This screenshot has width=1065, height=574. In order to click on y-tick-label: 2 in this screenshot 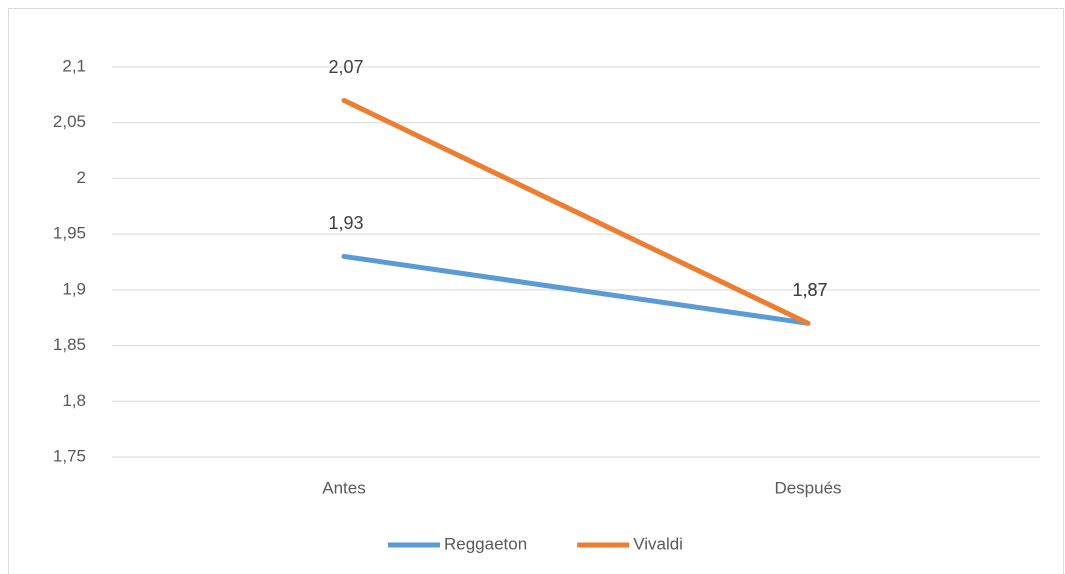, I will do `click(81, 177)`.